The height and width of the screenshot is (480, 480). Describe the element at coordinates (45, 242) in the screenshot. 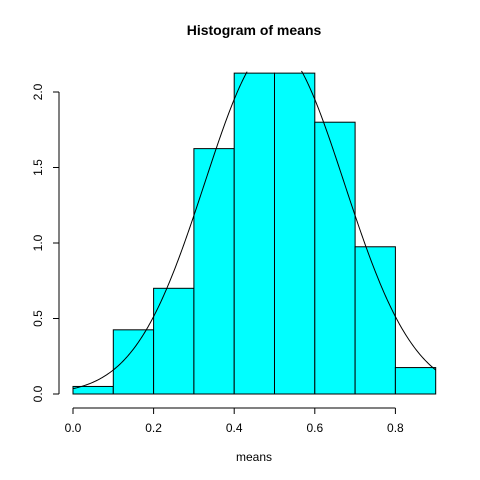

I see `y-axis: 0.0 0.5 1.0 1.5 2.0` at that location.